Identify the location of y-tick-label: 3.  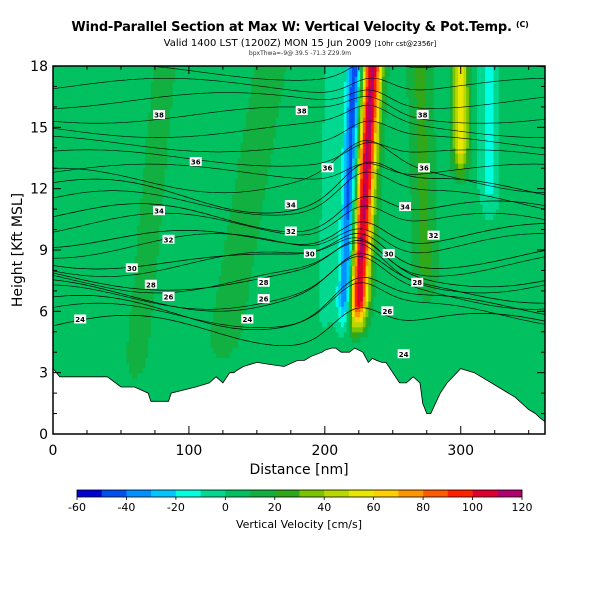
(43, 374).